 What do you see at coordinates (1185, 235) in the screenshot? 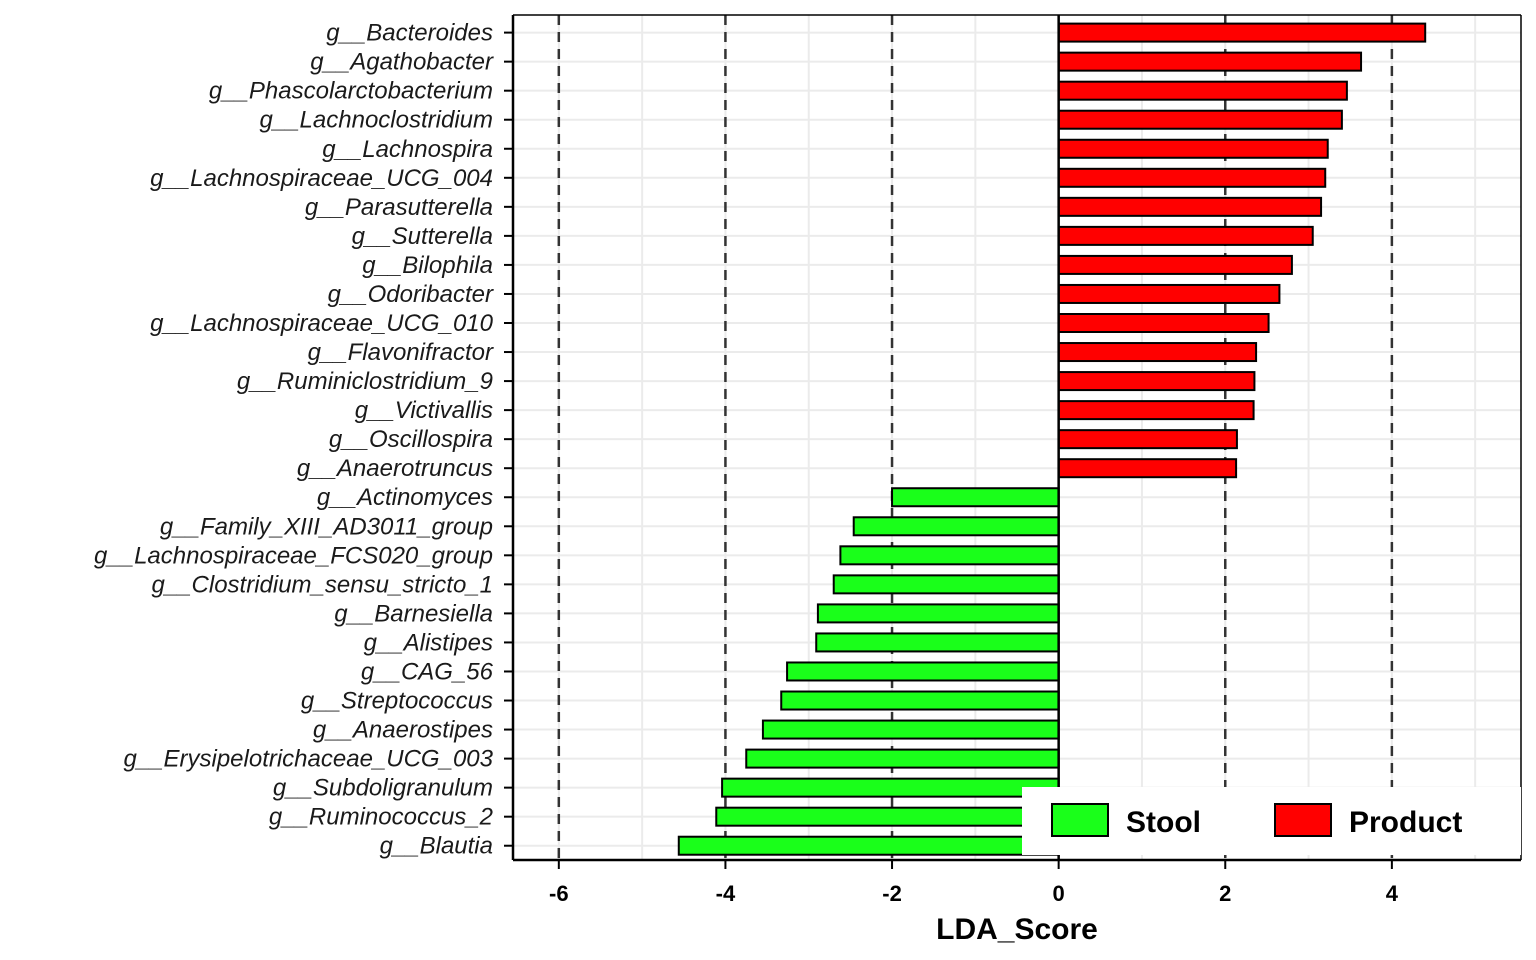
I see `bar-g-sutterella` at bounding box center [1185, 235].